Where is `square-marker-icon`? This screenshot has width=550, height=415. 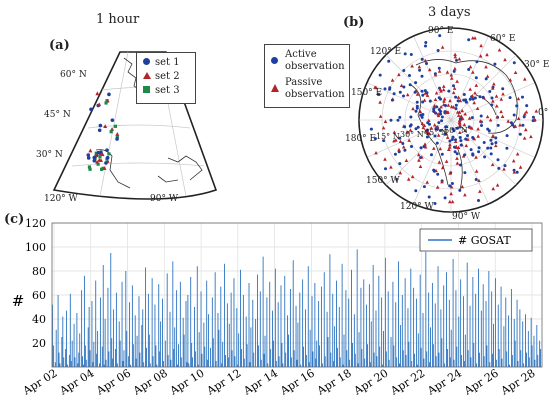 square-marker-icon is located at coordinates (146, 89).